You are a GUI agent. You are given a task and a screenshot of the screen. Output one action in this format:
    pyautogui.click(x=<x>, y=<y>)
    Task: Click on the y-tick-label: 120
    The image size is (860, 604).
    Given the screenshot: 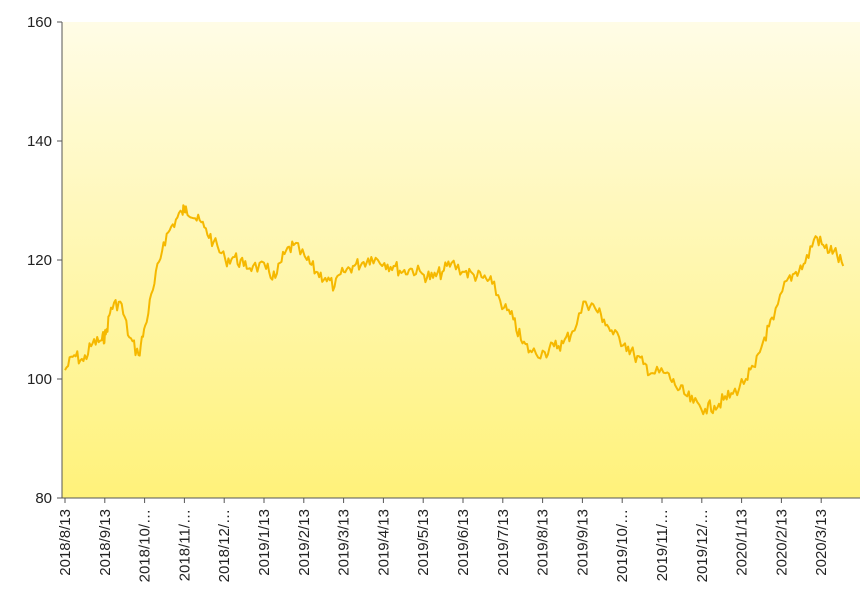 What is the action you would take?
    pyautogui.click(x=39, y=260)
    